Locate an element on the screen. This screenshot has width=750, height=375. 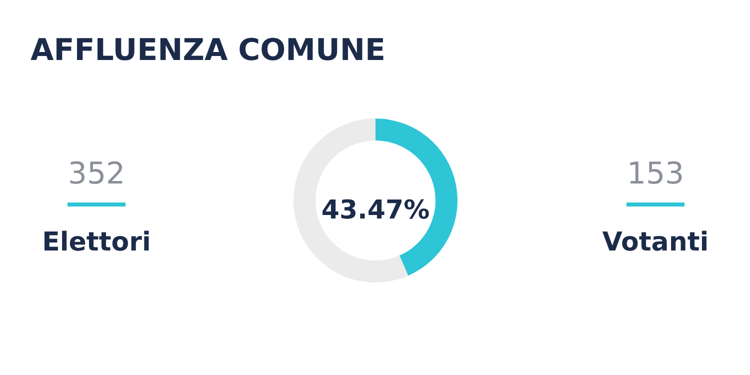
text: 153 is located at coordinates (655, 174).